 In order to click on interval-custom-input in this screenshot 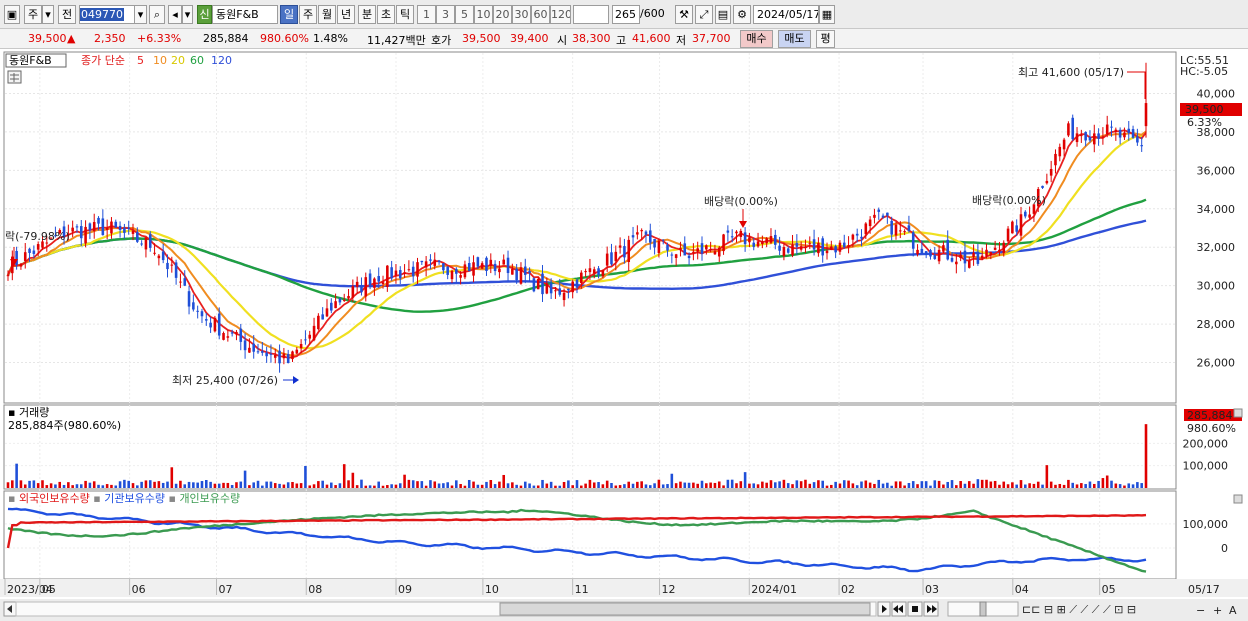, I will do `click(591, 14)`.